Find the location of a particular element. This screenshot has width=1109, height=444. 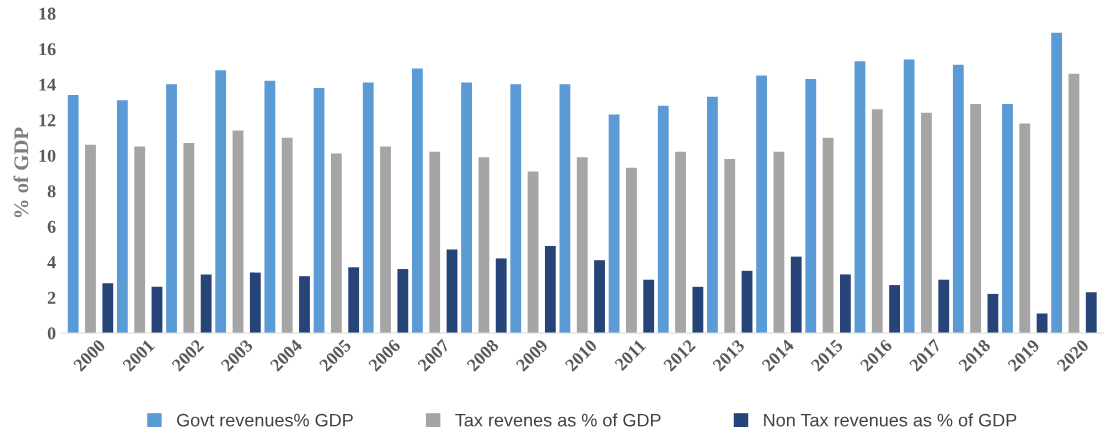

legend-label: Govt revenues% GDP is located at coordinates (265, 420).